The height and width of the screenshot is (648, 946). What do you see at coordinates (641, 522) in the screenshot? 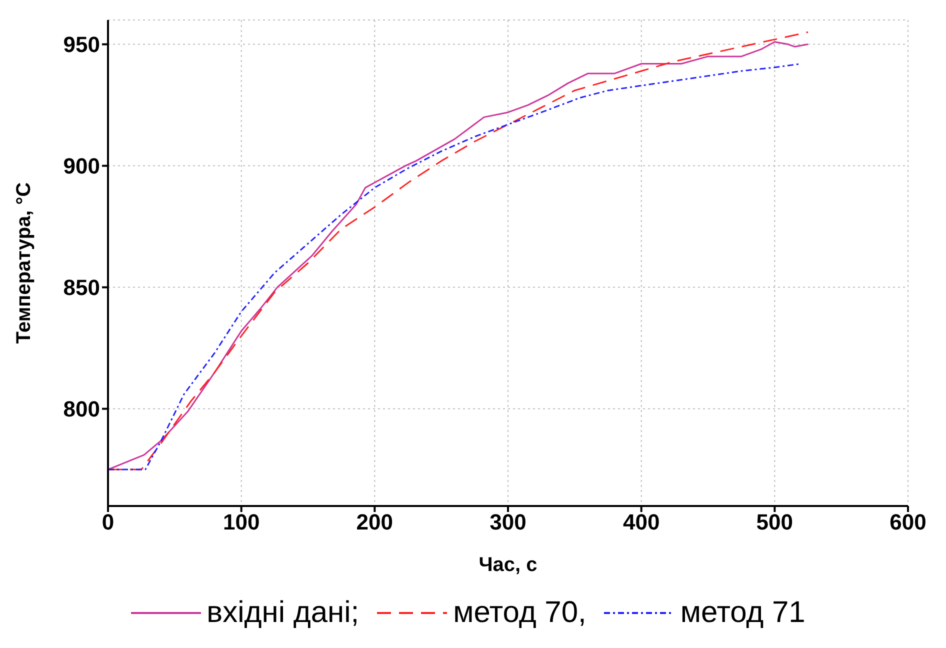
I see `x-tick-label: 400` at bounding box center [641, 522].